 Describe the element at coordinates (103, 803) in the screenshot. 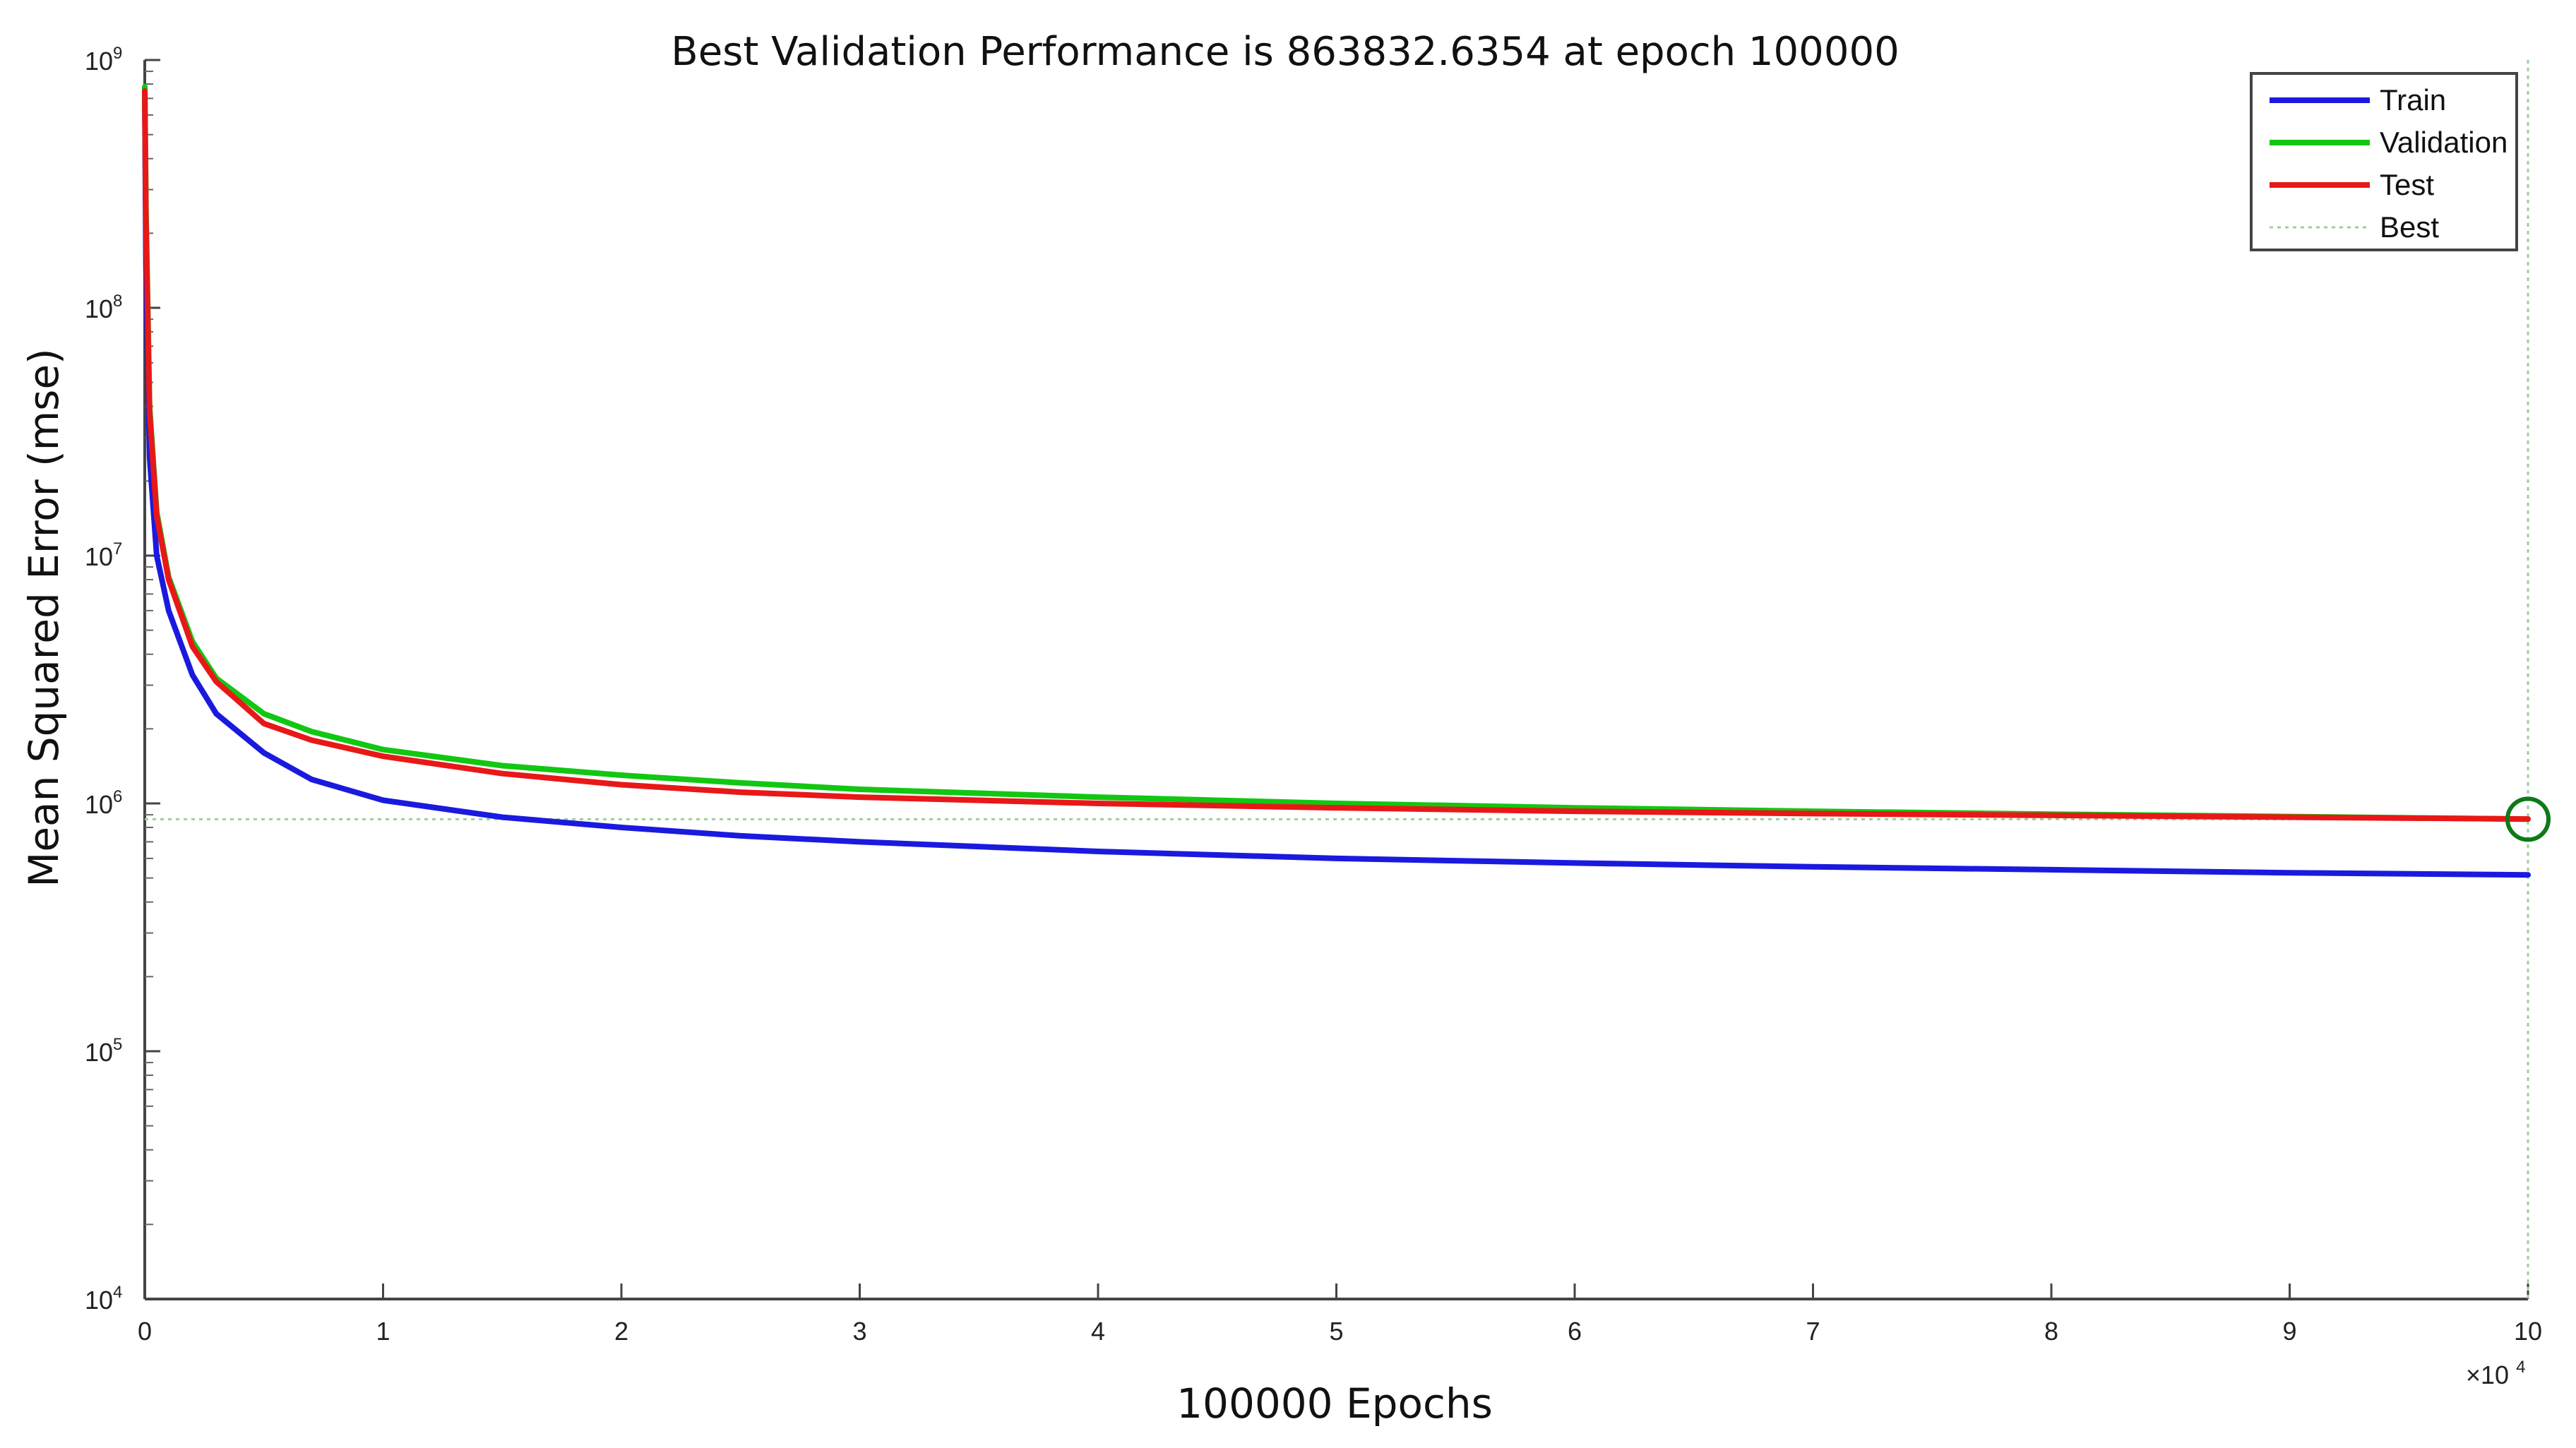

I see `y-tick-label: 10⁶` at that location.